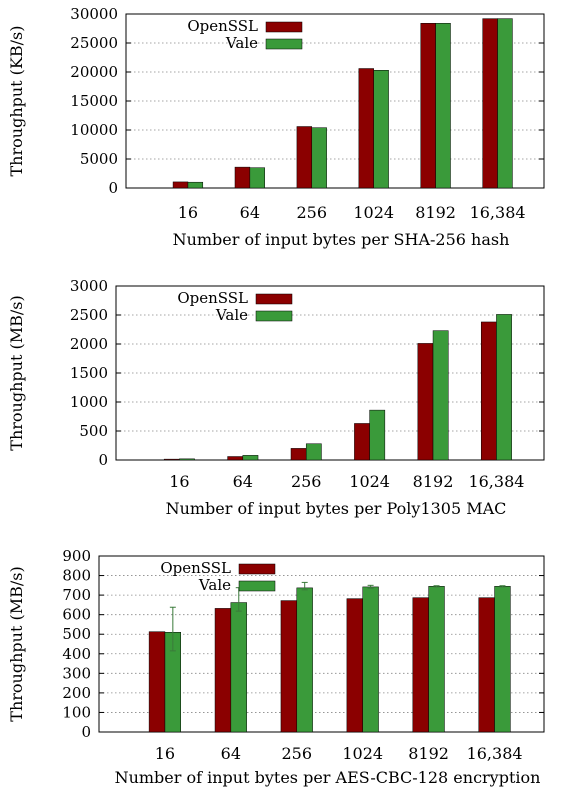  Describe the element at coordinates (76, 654) in the screenshot. I see `y-tick-label: 400` at that location.